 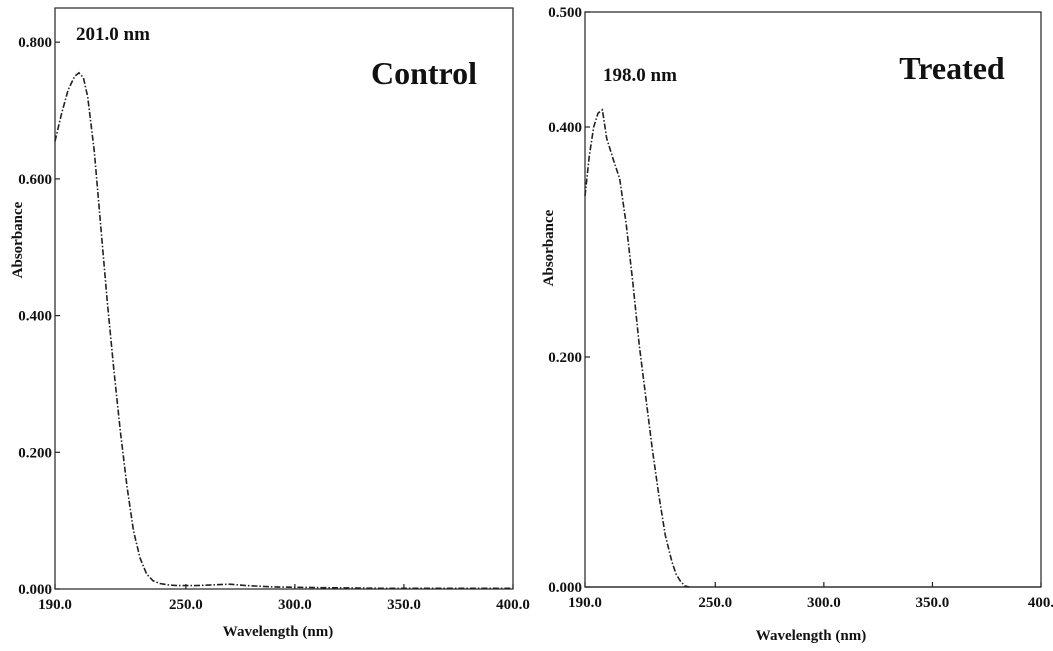 What do you see at coordinates (952, 68) in the screenshot?
I see `panel-title: Treated` at bounding box center [952, 68].